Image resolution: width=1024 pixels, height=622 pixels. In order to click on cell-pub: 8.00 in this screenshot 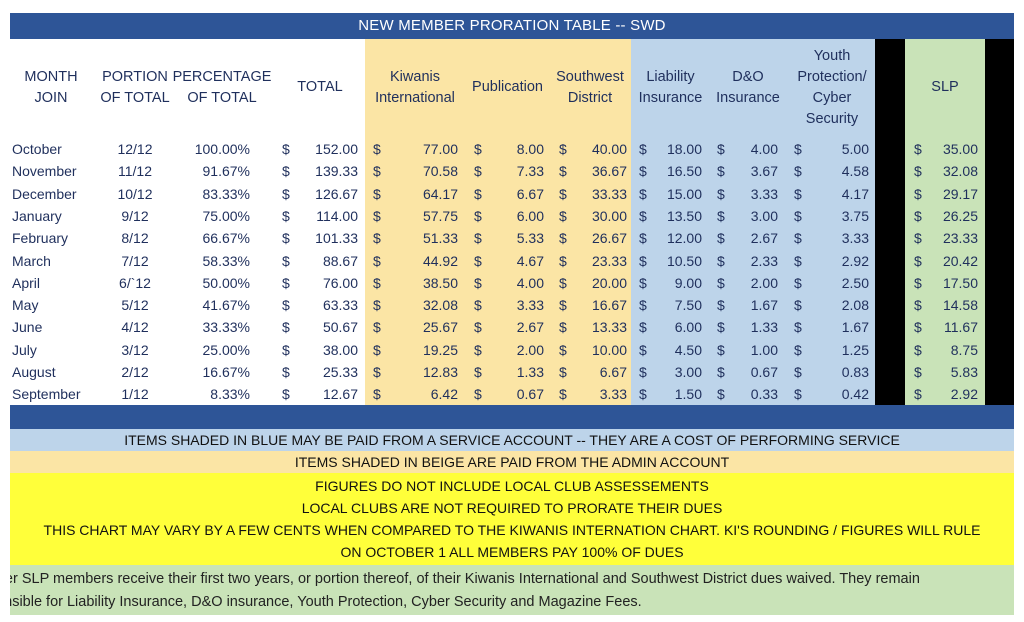, I will do `click(530, 149)`.